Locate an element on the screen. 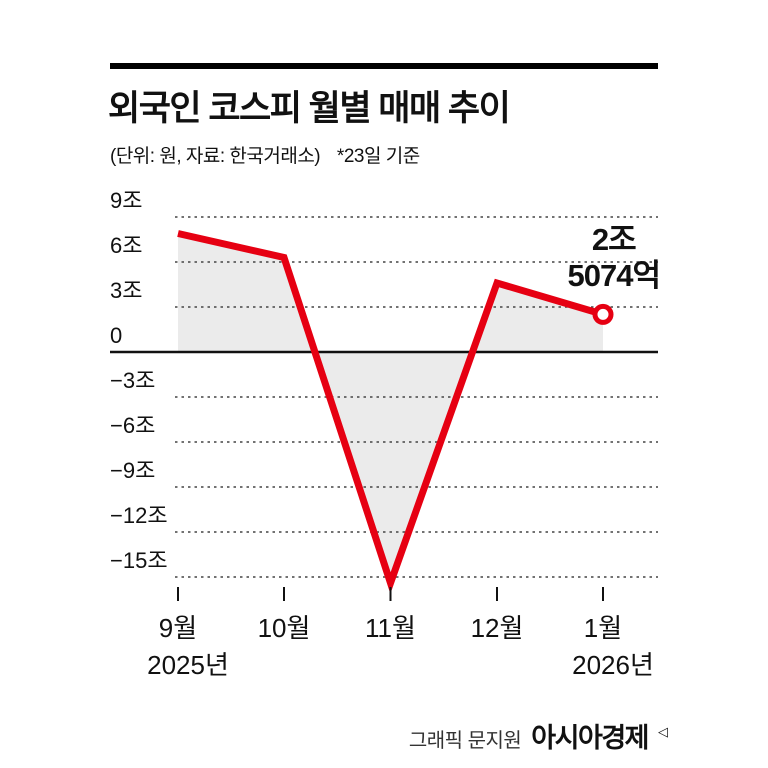 The height and width of the screenshot is (768, 768). y-axis-label: 0 is located at coordinates (116, 335).